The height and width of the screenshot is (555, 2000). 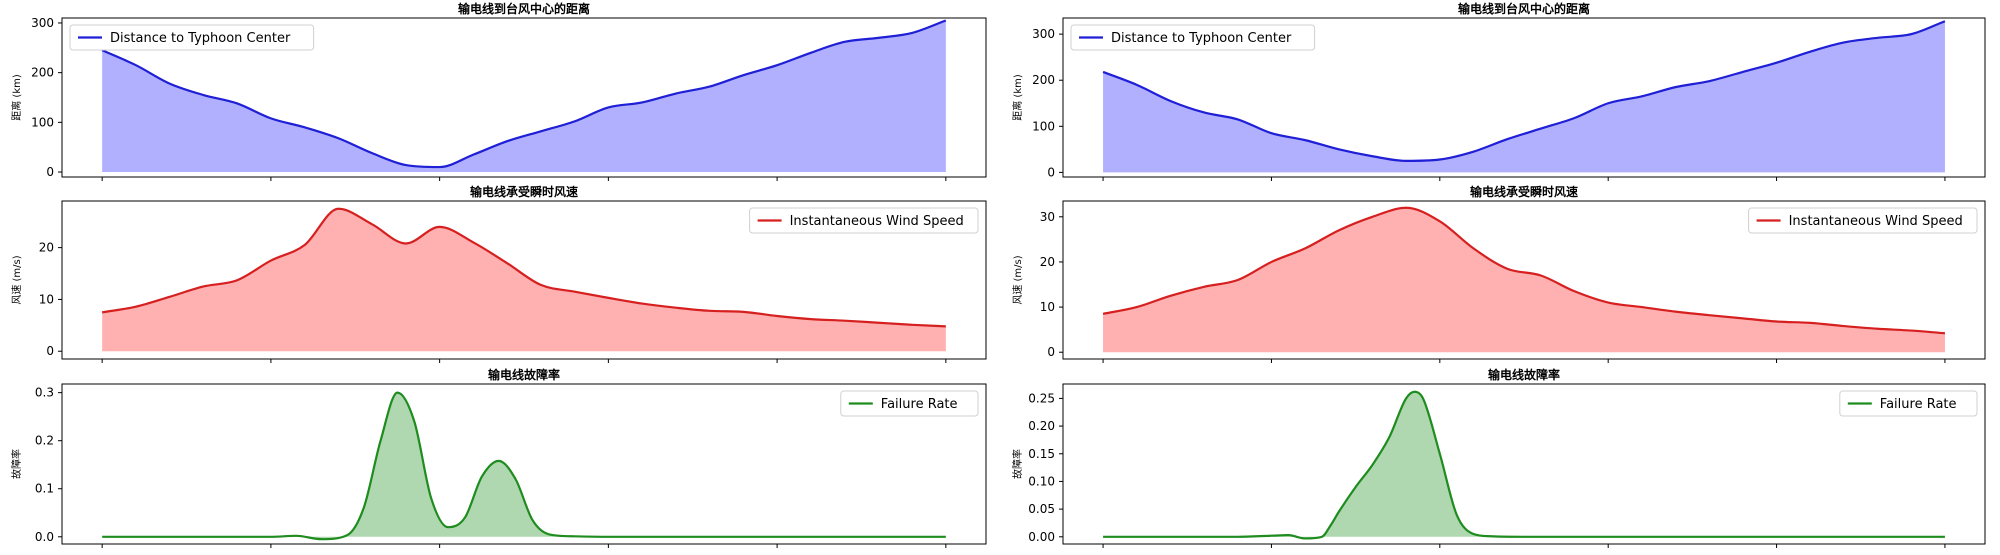 I want to click on y-tick-label: 30, so click(x=1047, y=217).